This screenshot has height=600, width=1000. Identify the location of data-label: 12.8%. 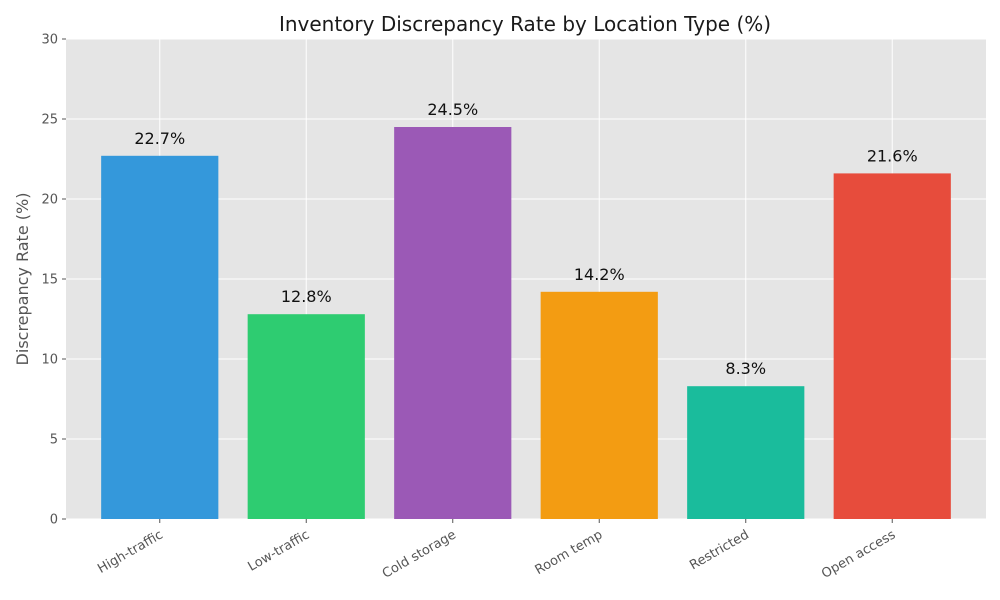
(306, 296).